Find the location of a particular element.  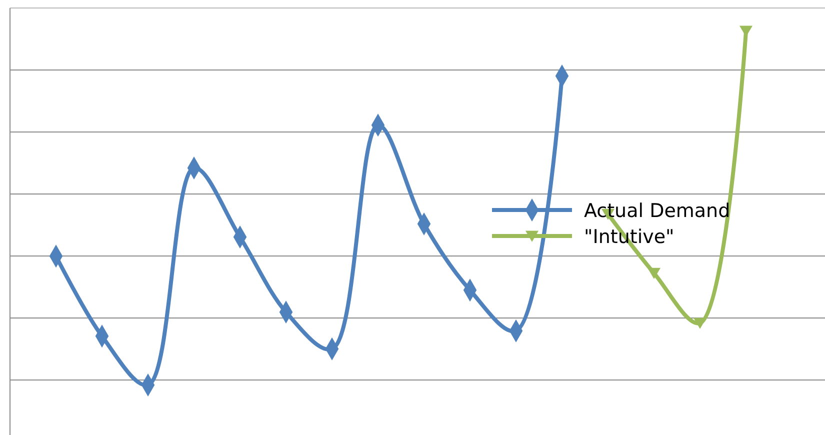

point is located at coordinates (654, 273).